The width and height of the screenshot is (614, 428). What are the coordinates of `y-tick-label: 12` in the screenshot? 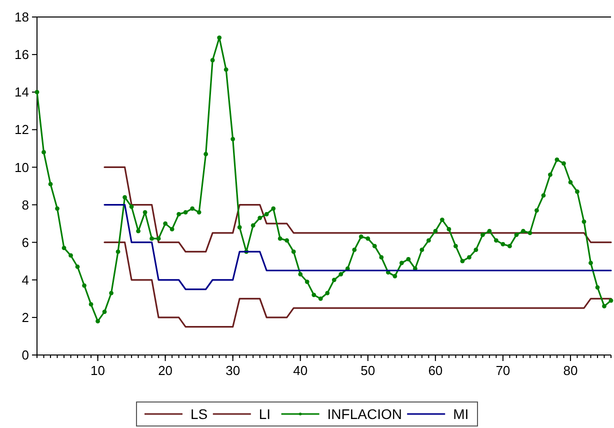 It's located at (21, 130).